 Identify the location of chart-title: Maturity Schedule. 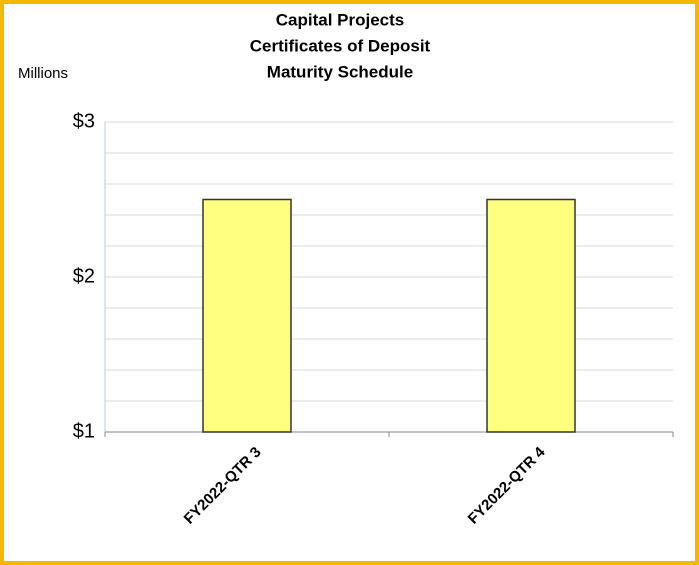
(340, 71).